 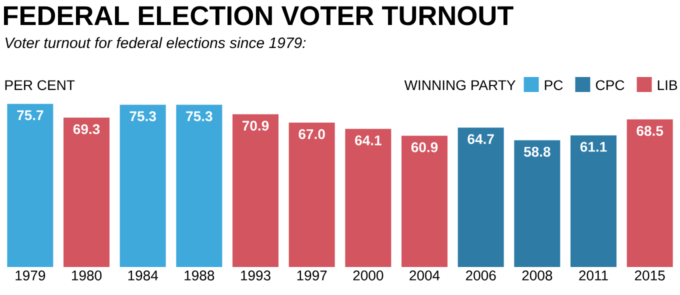 I want to click on x-tick-label: 1979, so click(x=31, y=275).